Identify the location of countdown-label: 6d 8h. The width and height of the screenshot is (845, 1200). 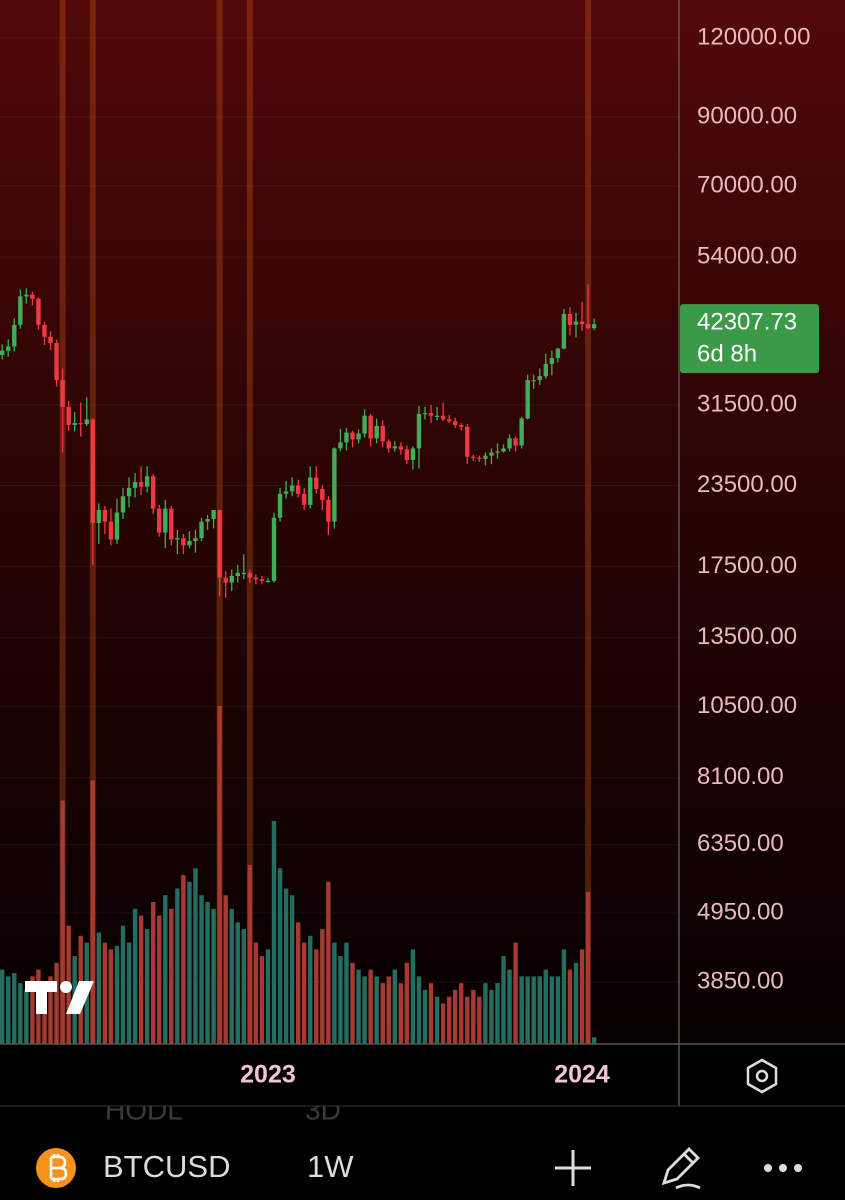
(727, 353).